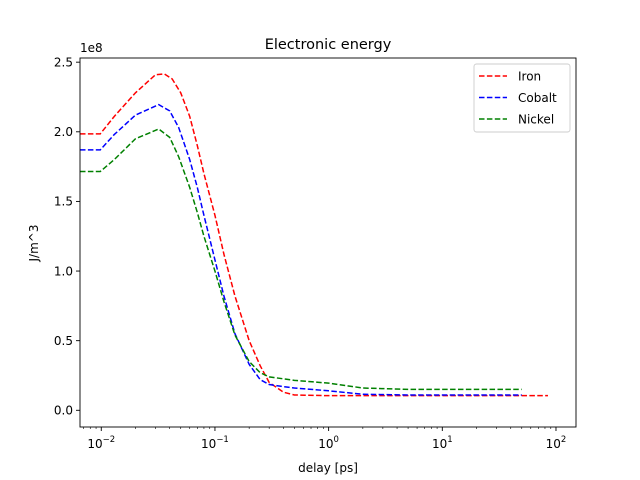 The width and height of the screenshot is (640, 480). What do you see at coordinates (529, 76) in the screenshot?
I see `legend-label-iron: Iron` at bounding box center [529, 76].